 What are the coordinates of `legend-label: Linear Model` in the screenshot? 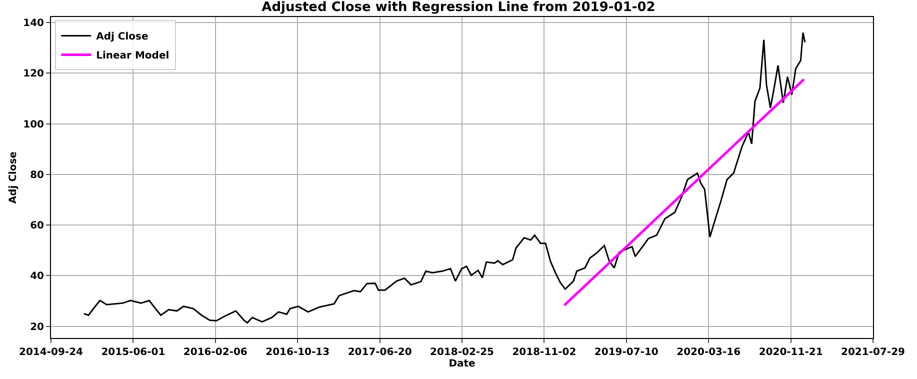 It's located at (133, 56).